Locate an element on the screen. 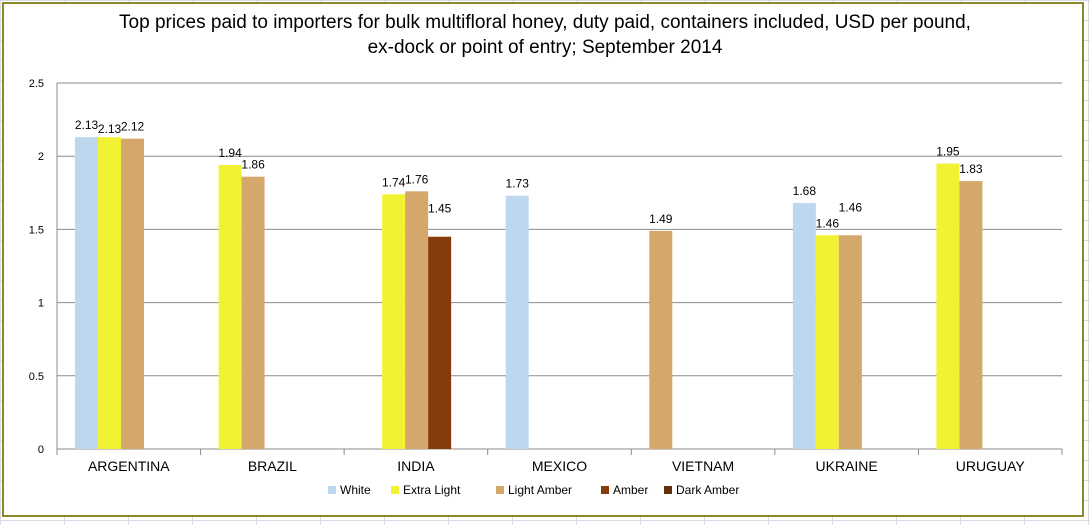  legend-label: White is located at coordinates (355, 490).